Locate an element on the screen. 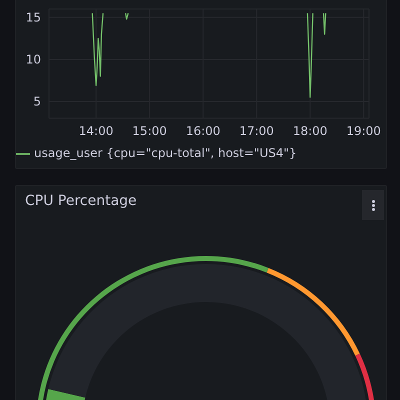  x-tick-label: 17:00 is located at coordinates (256, 131).